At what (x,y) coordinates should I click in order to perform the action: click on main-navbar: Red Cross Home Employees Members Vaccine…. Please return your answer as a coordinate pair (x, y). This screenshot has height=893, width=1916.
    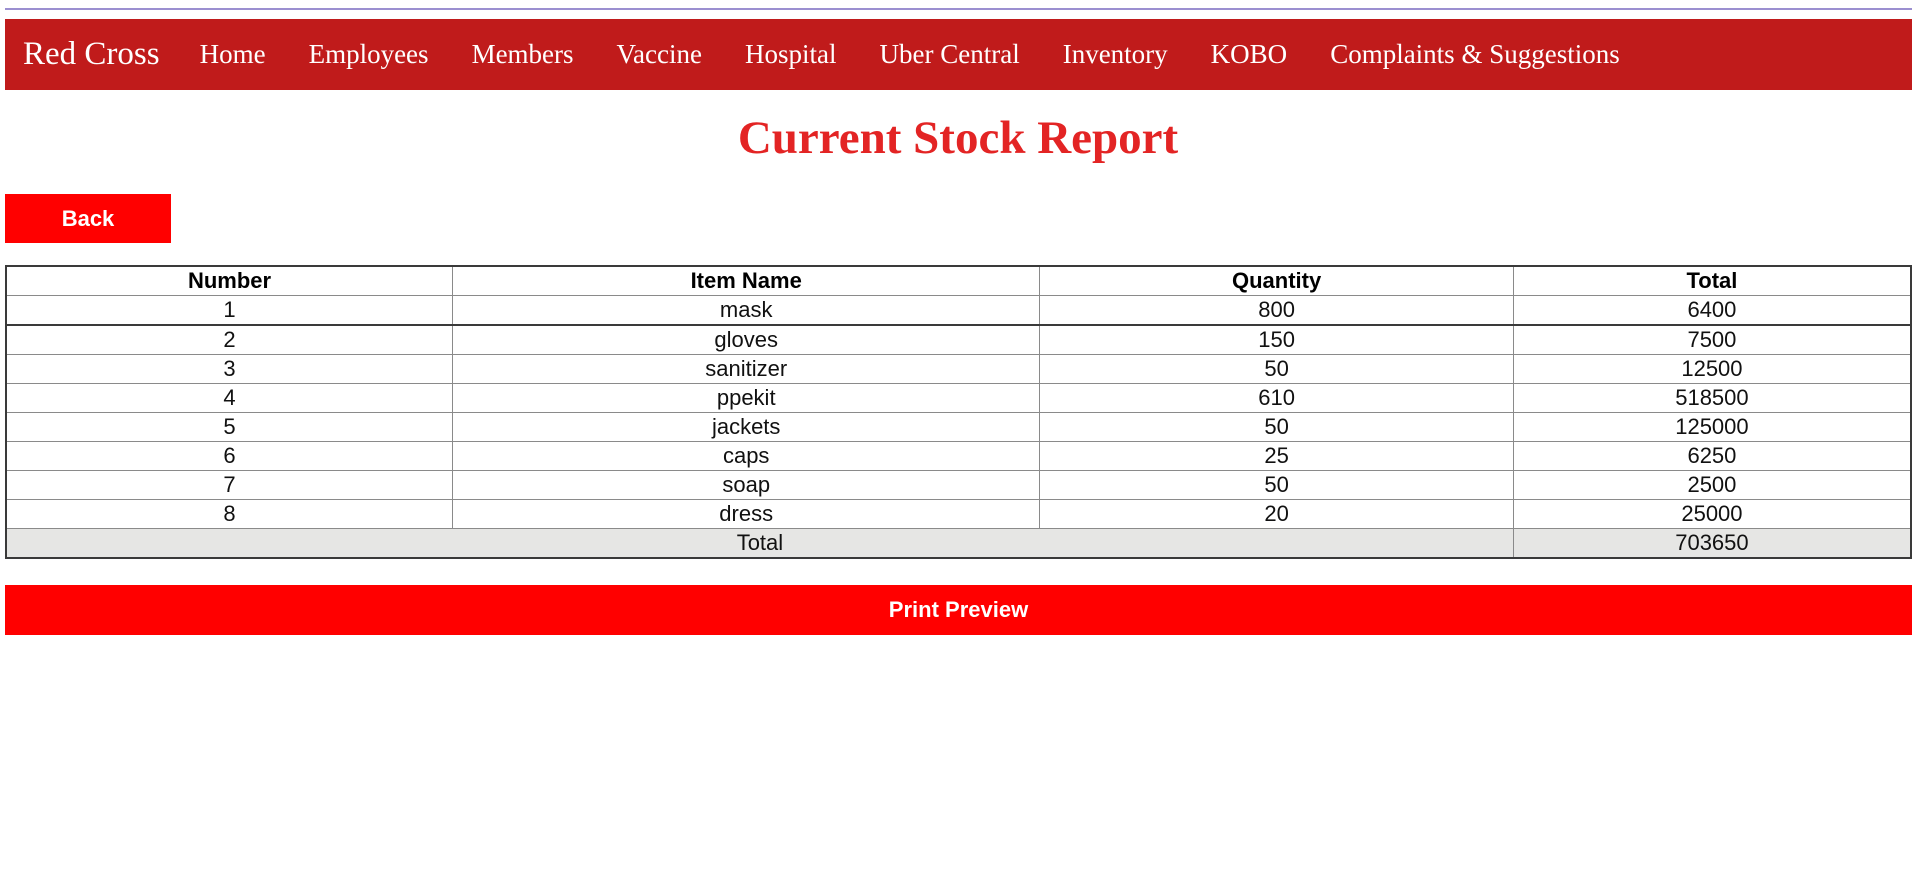
    Looking at the image, I should click on (958, 54).